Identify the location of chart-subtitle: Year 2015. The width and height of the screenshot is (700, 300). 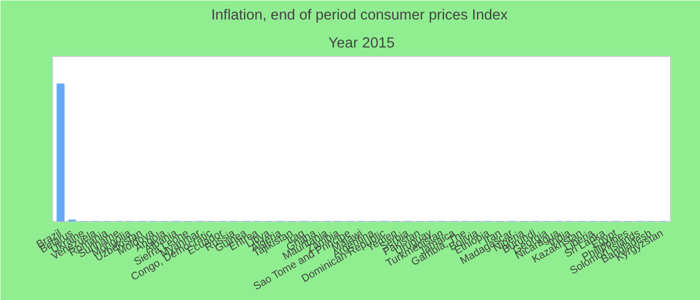
(361, 44).